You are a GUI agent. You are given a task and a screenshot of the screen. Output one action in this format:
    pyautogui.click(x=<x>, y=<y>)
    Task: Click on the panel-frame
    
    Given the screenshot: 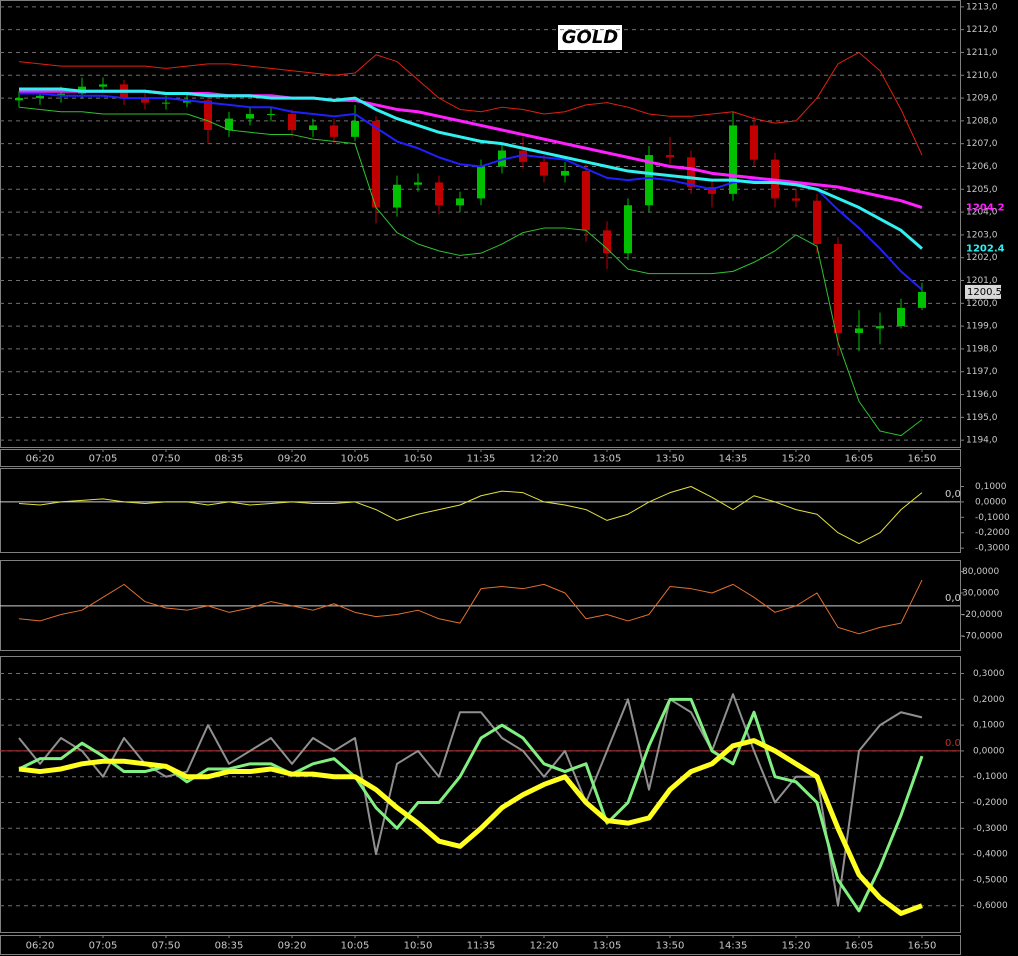 What is the action you would take?
    pyautogui.click(x=480, y=510)
    